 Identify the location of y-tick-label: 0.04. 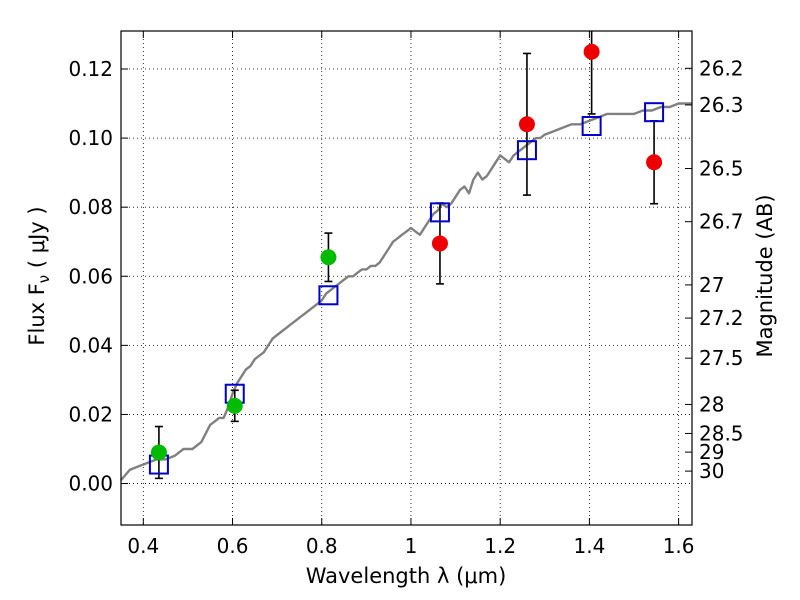
(90, 345).